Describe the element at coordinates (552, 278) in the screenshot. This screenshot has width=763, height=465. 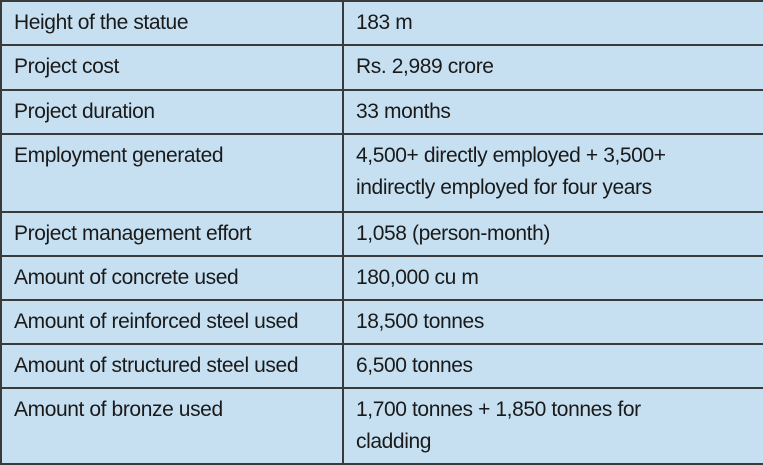
I see `row-value: 180,000 cu m` at that location.